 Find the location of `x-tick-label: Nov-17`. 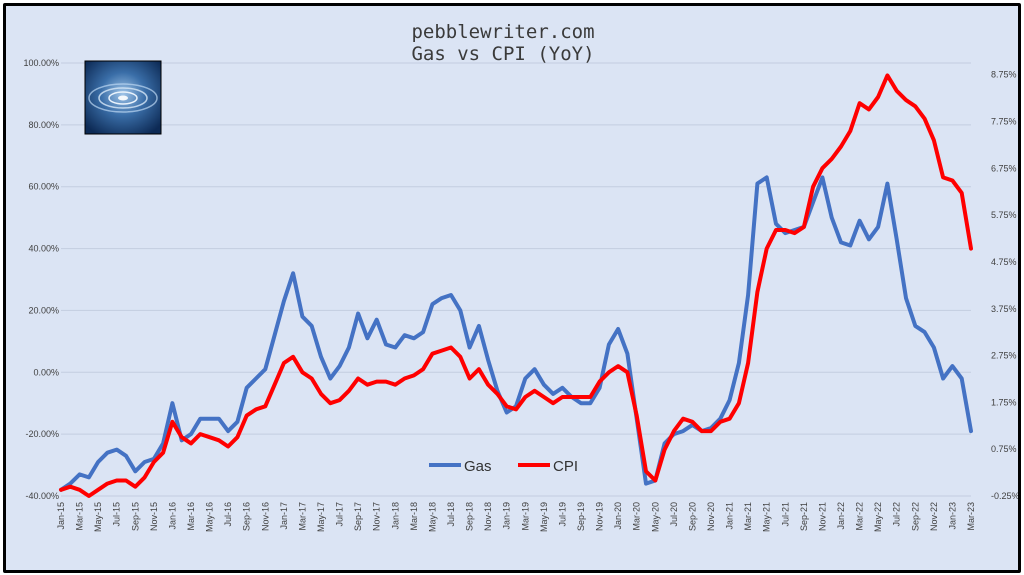

x-tick-label: Nov-17 is located at coordinates (377, 516).